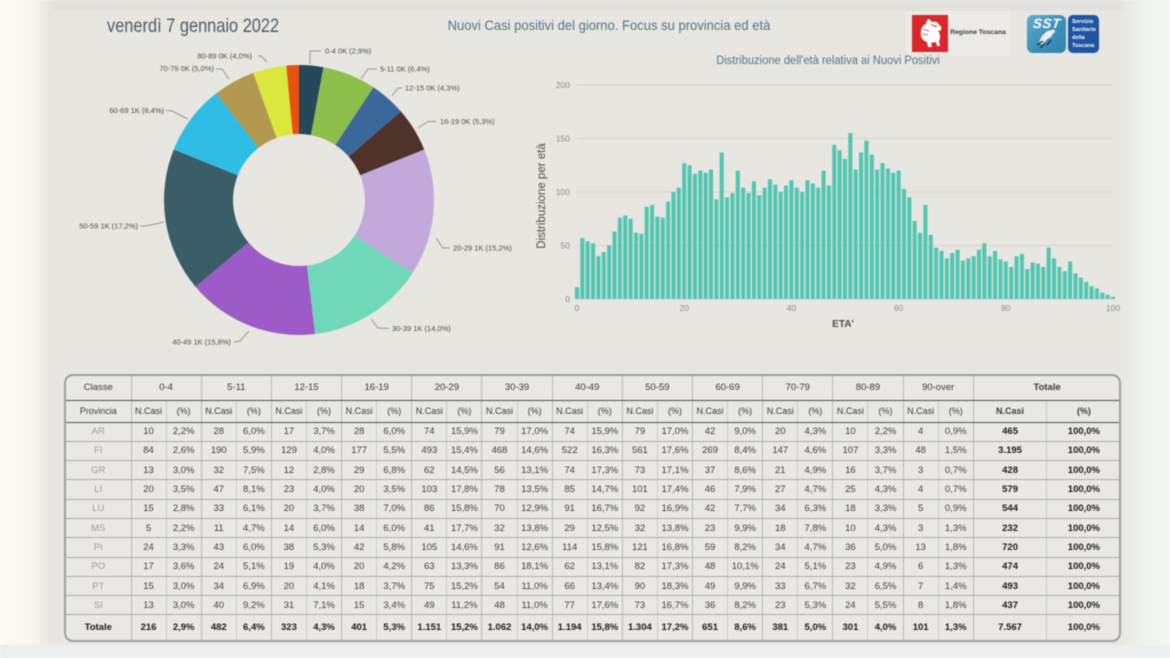  I want to click on svg-text: 0-4 0K (2,9%), so click(348, 51).